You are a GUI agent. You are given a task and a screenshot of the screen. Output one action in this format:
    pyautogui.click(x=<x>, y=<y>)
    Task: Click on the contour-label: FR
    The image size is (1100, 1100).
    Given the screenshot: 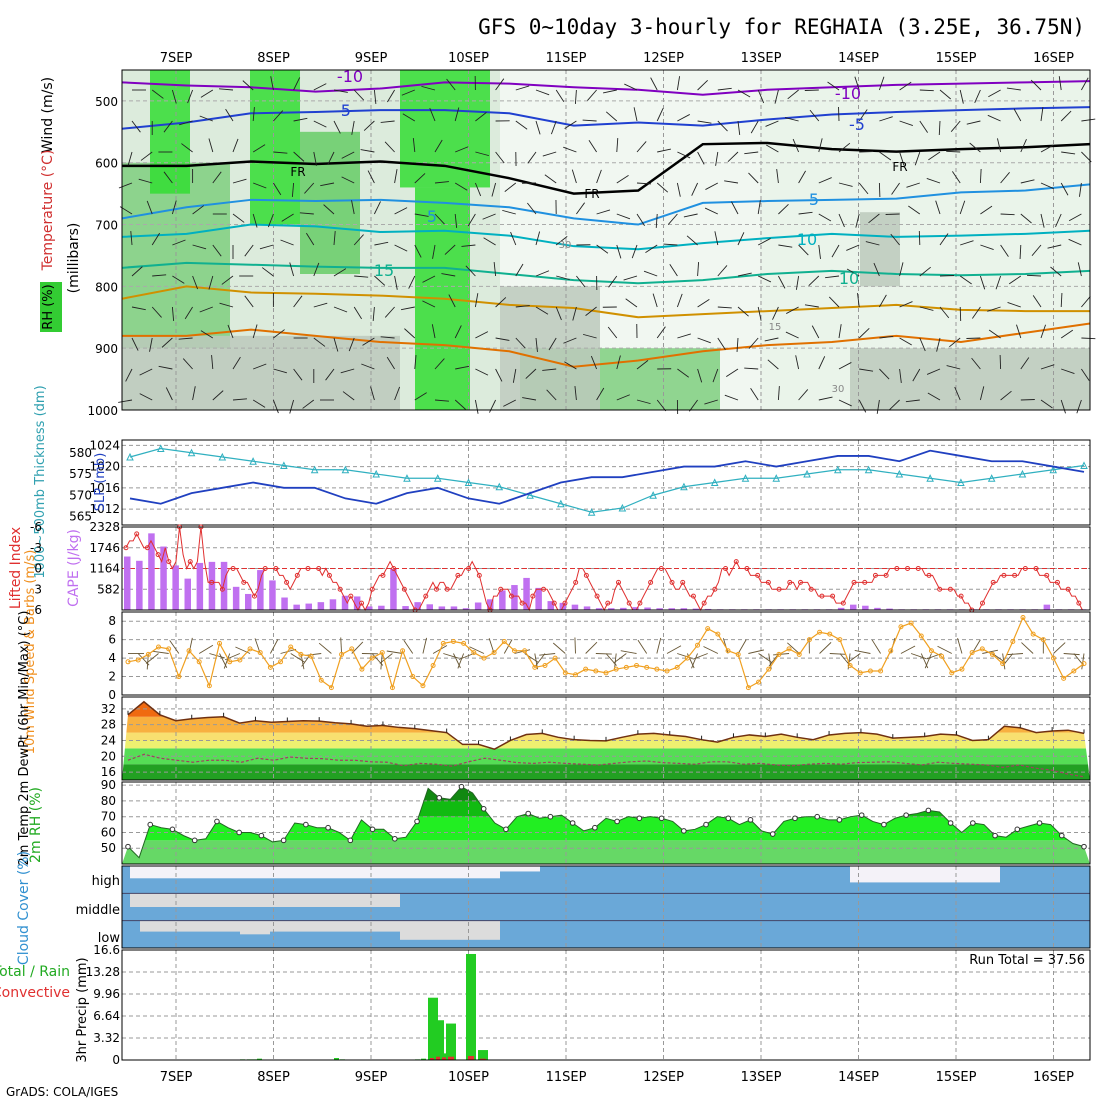 What is the action you would take?
    pyautogui.click(x=591, y=194)
    